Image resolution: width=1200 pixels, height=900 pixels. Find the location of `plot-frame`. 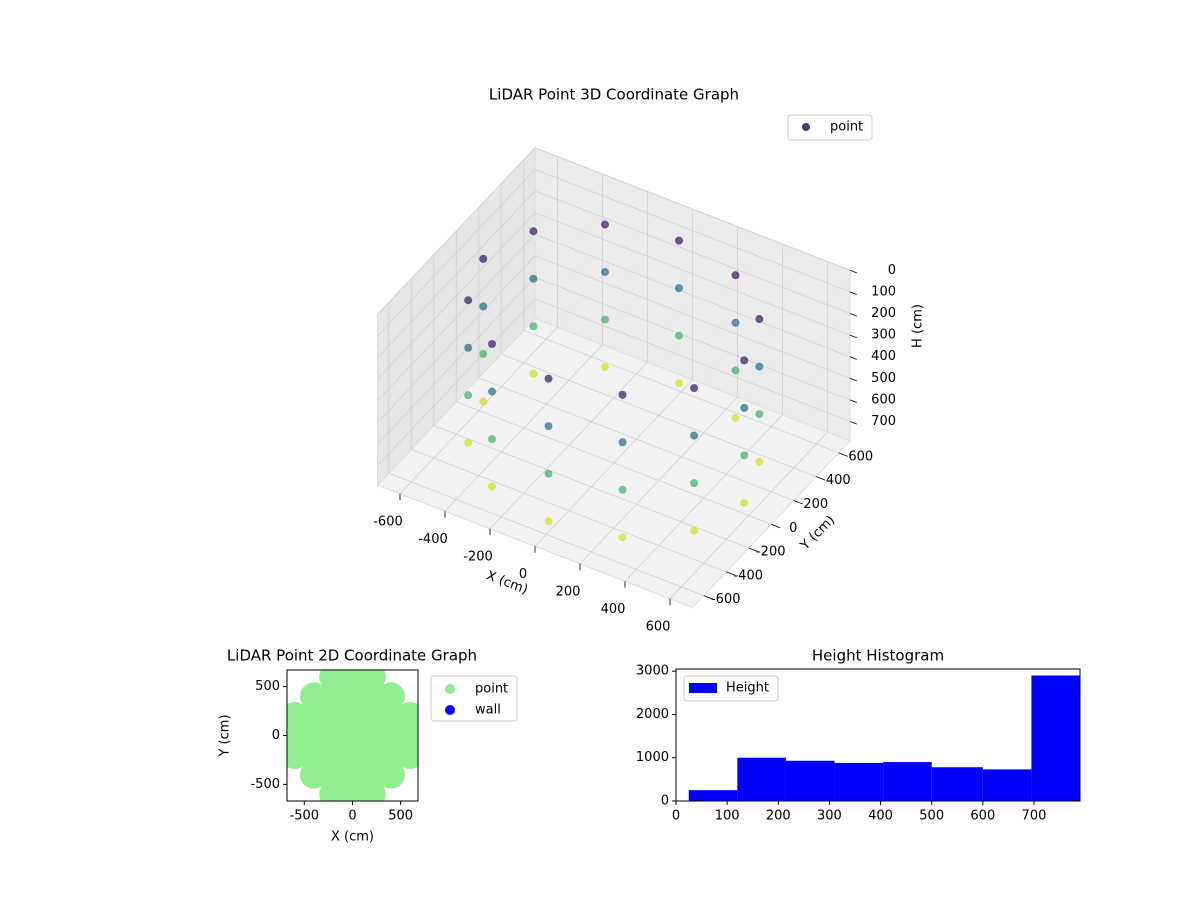

plot-frame is located at coordinates (878, 735).